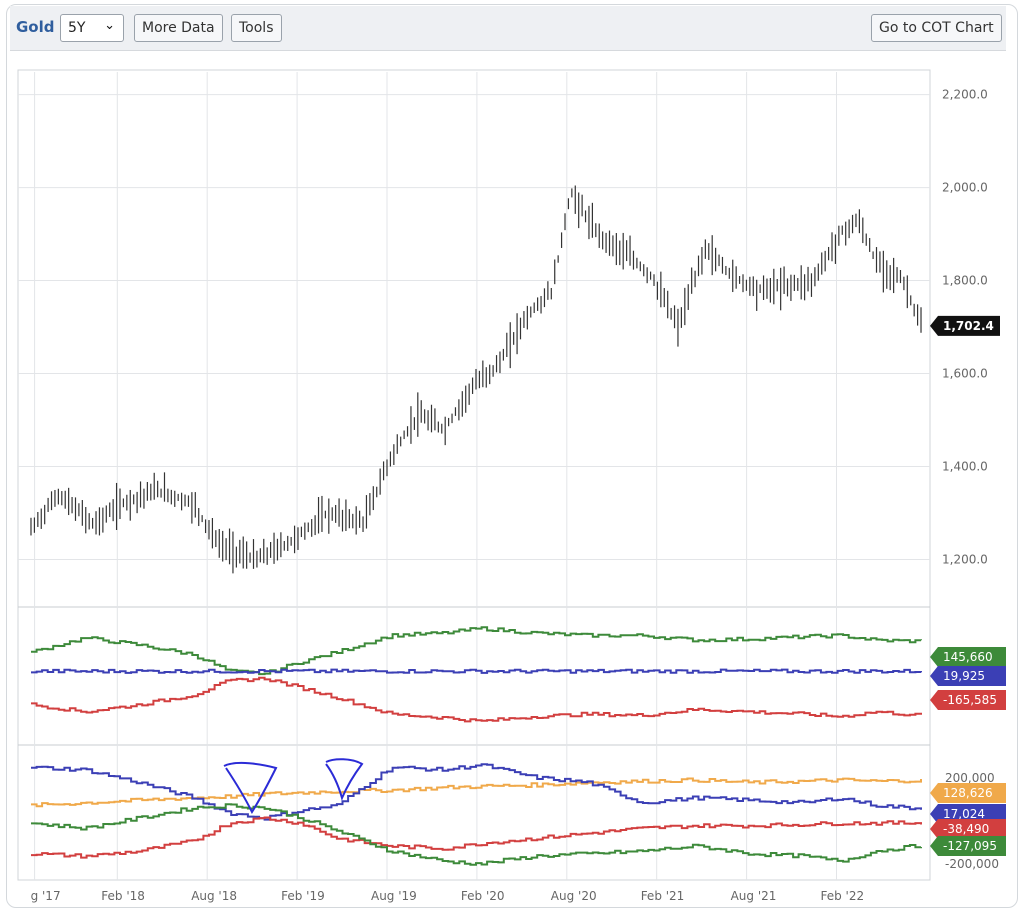 This screenshot has height=912, width=1024. What do you see at coordinates (968, 326) in the screenshot?
I see `last-price-label: 1,702.4` at bounding box center [968, 326].